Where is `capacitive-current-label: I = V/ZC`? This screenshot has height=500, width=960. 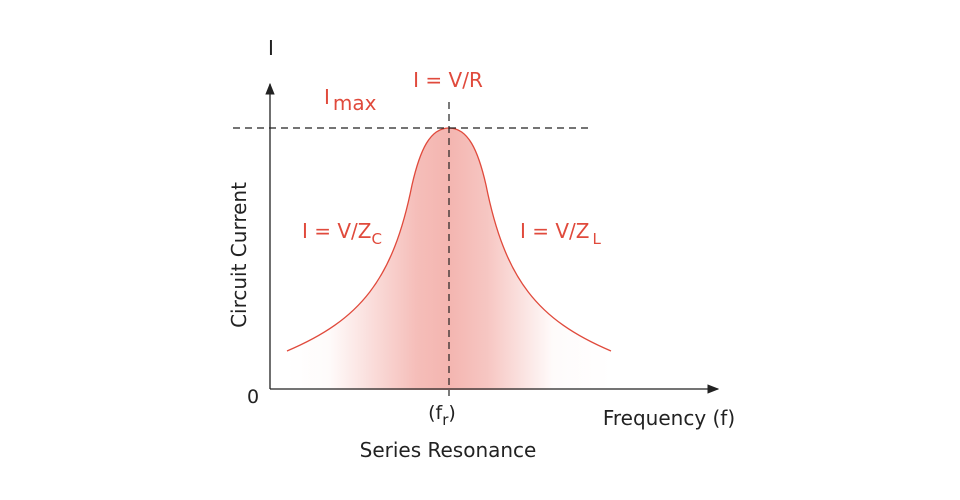 capacitive-current-label: I = V/ZC is located at coordinates (342, 233).